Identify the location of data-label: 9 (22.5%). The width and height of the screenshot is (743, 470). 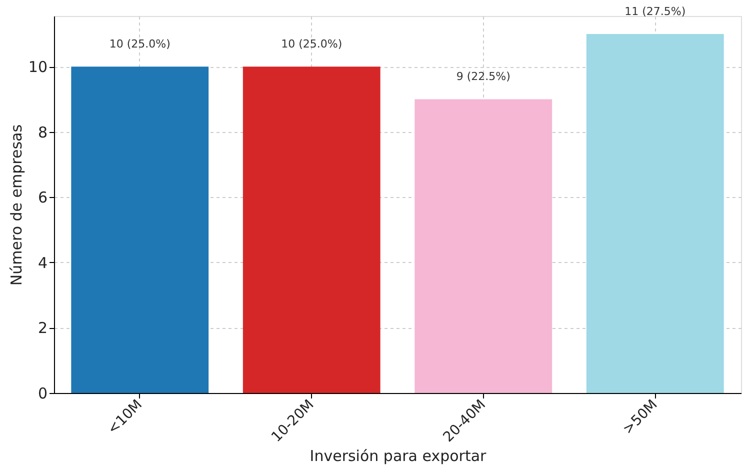
(483, 77).